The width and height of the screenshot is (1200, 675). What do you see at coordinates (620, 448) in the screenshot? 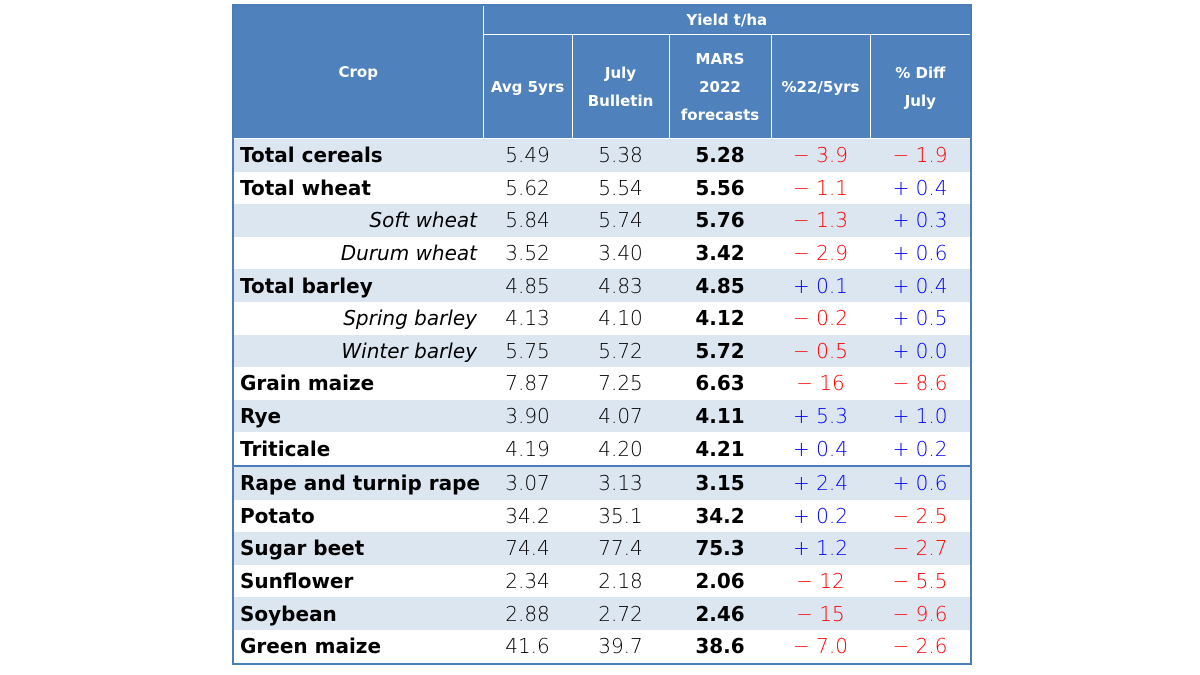
I see `july-bulletin-value: 4.20` at bounding box center [620, 448].